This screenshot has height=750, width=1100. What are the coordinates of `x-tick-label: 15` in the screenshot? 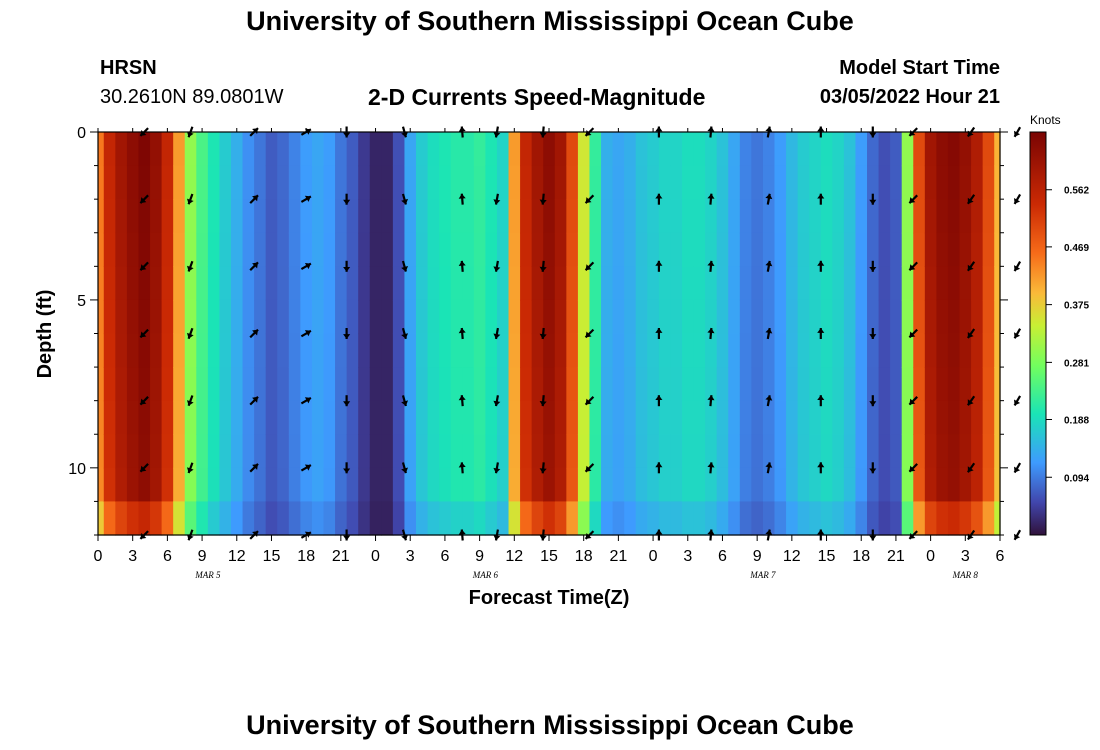 It's located at (827, 556).